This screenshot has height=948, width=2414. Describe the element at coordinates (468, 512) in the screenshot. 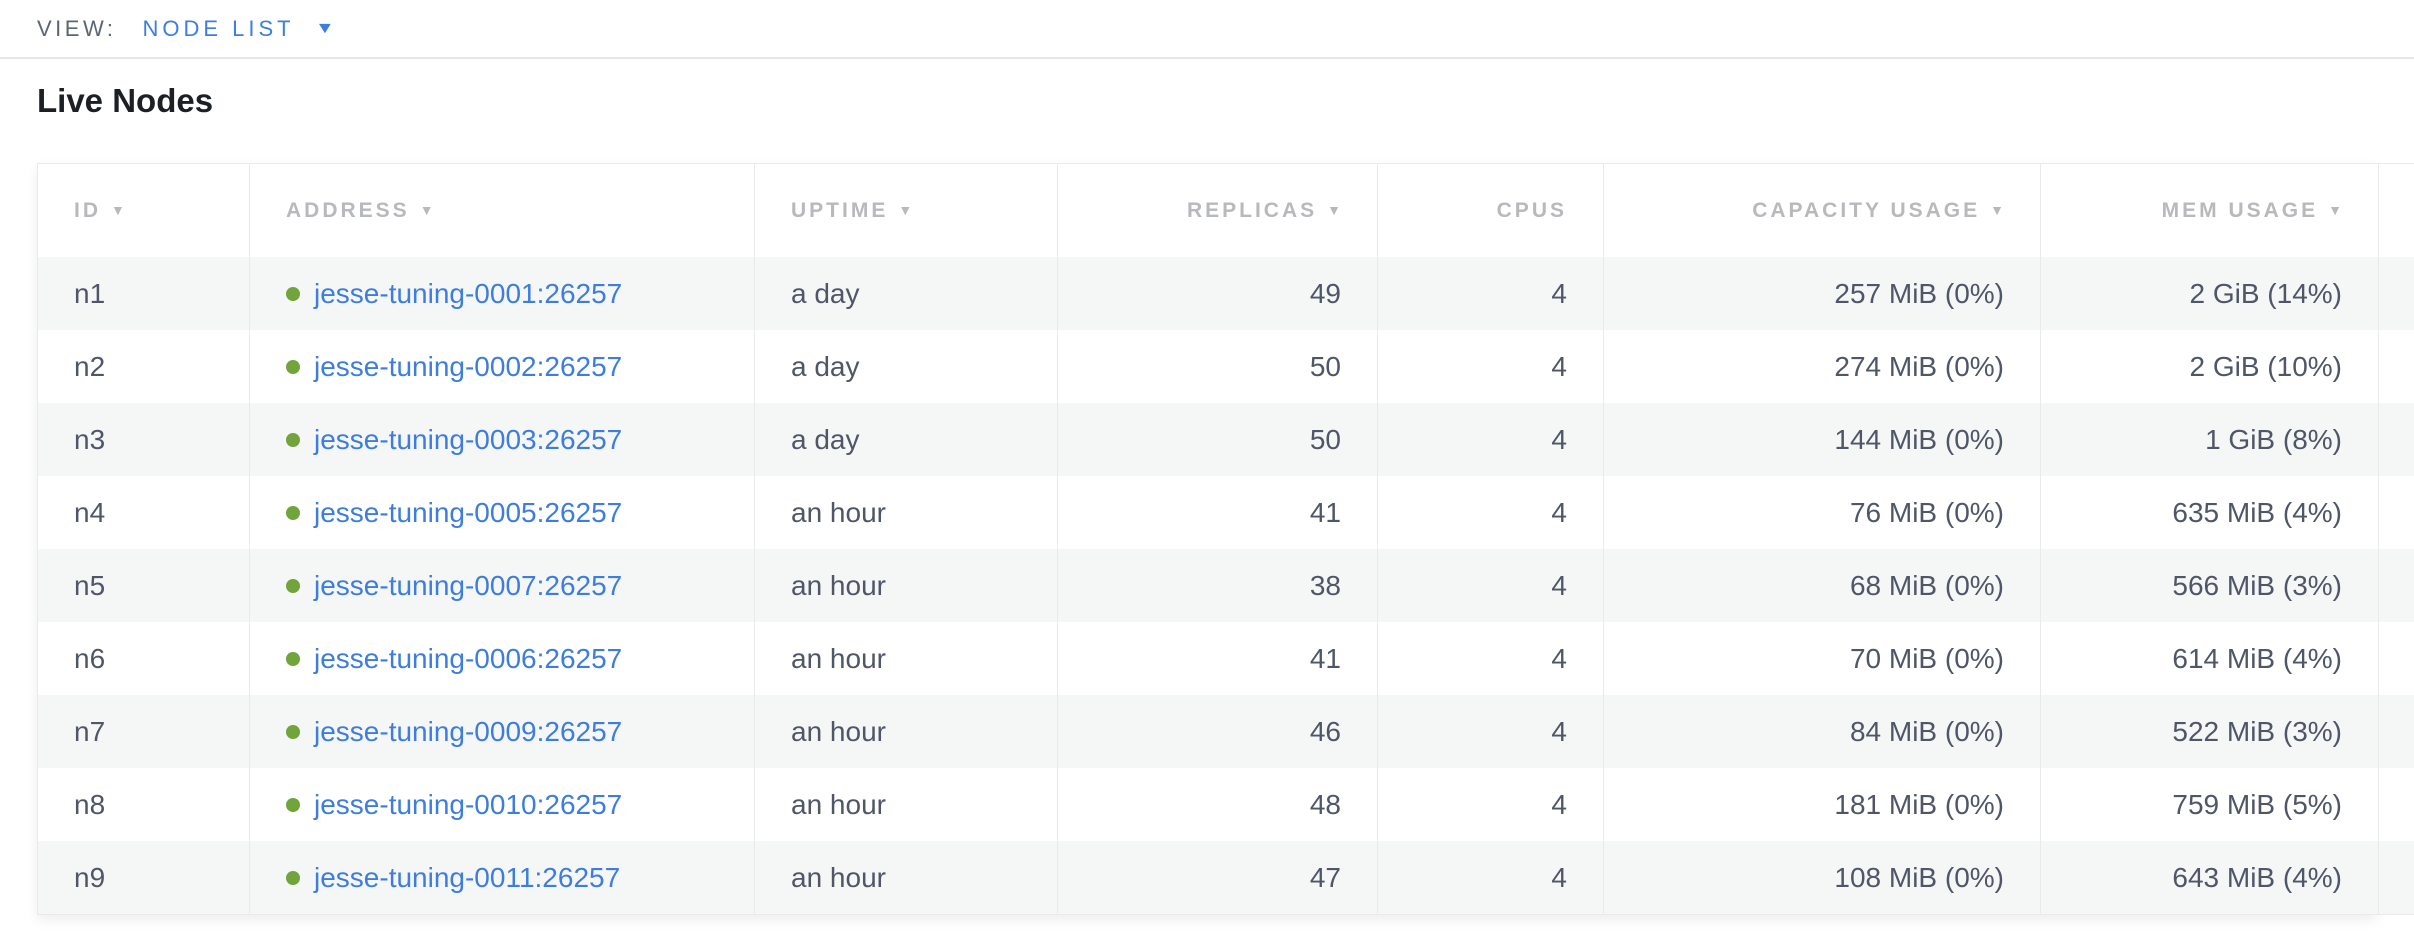

I see `node-address-link: jesse-tuning-0005:26257` at that location.